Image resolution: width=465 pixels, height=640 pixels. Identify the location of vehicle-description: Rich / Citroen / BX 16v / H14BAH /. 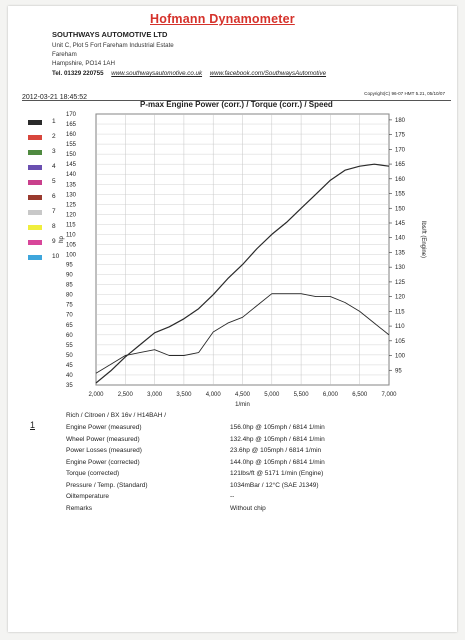
(116, 415).